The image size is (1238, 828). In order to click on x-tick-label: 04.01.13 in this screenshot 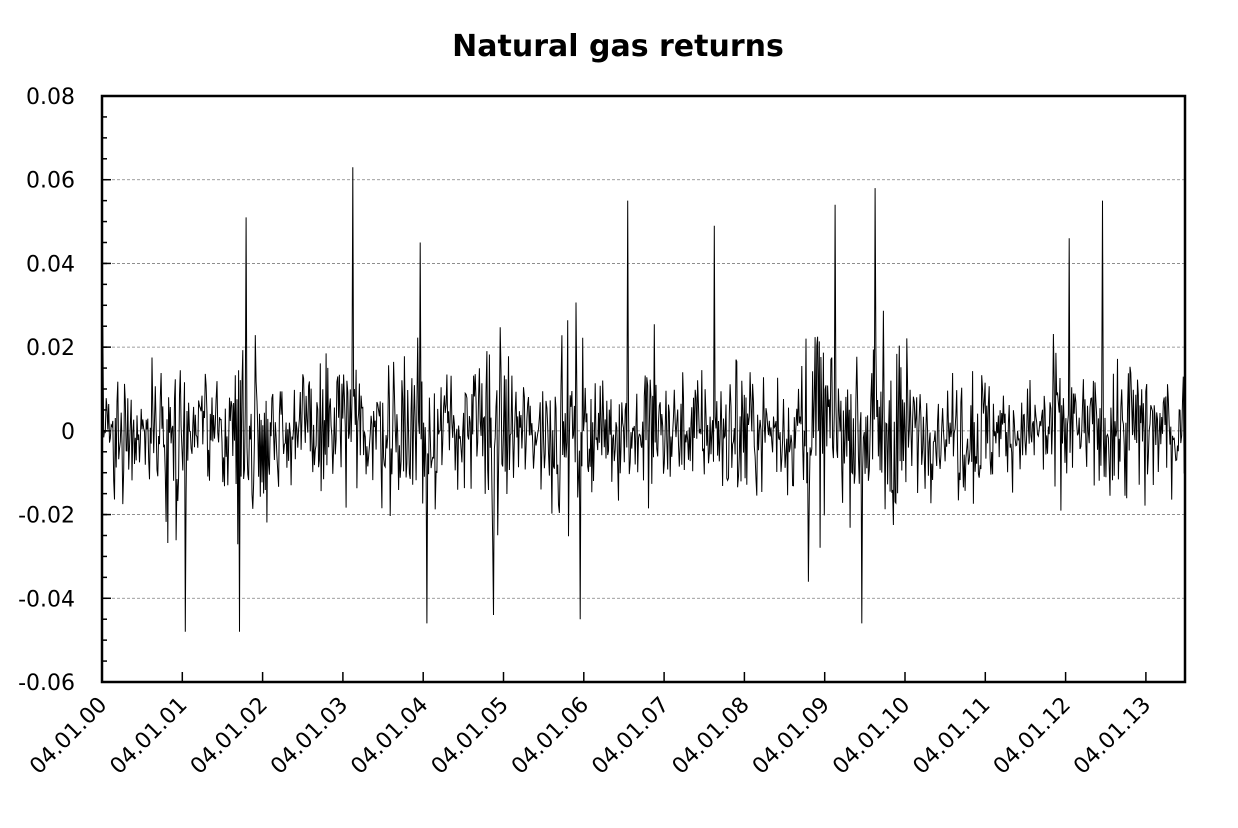, I will do `click(1112, 736)`.